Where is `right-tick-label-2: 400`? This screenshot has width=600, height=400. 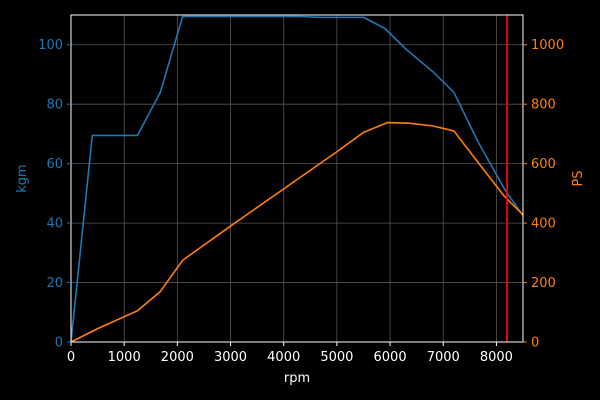 right-tick-label-2: 400 is located at coordinates (543, 224).